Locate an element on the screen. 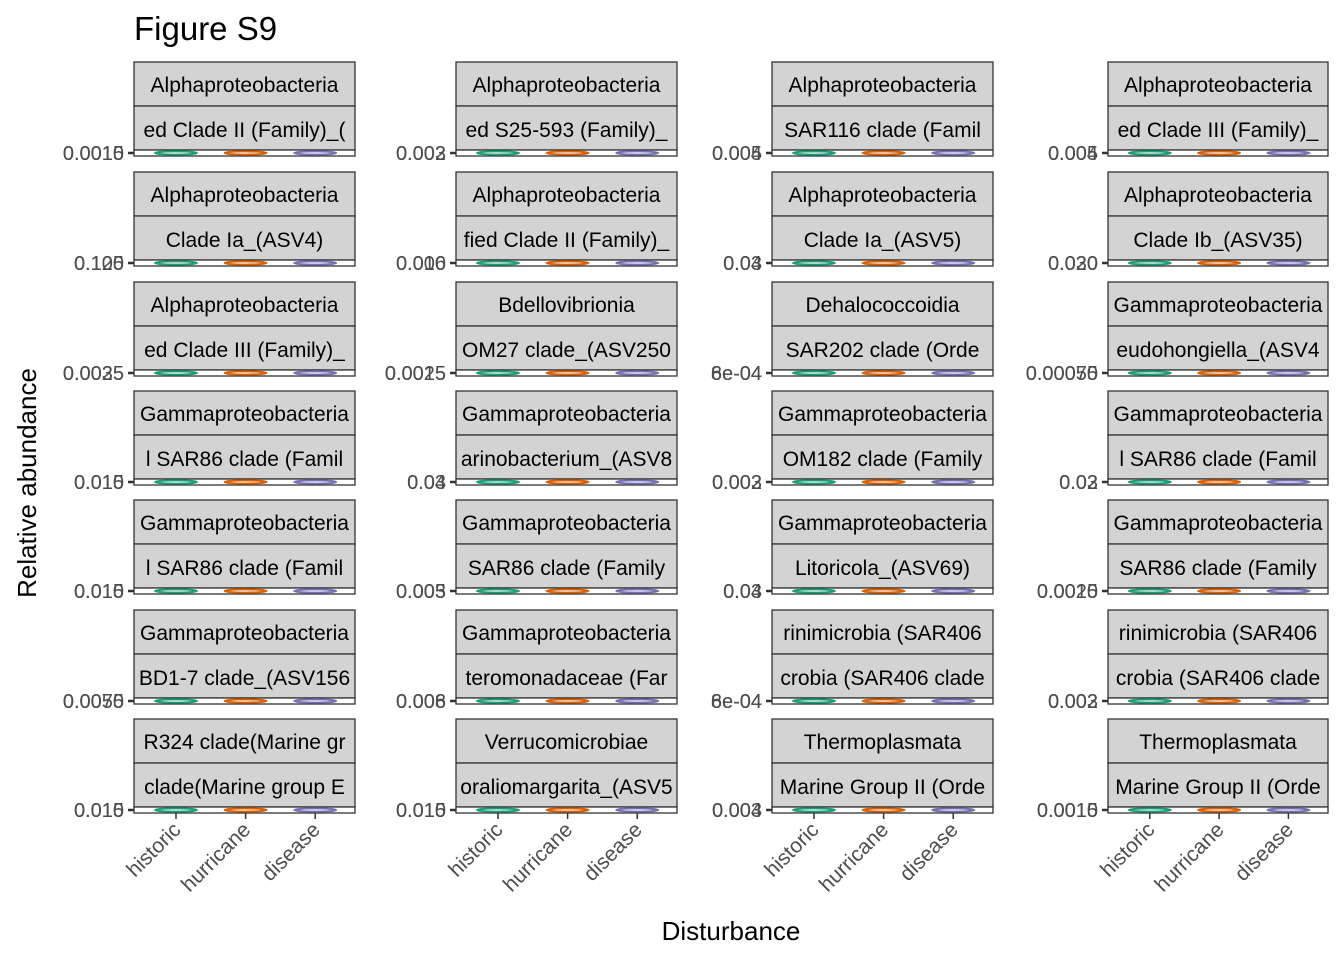  facet-strip-label-2: Marine Group II (Orde is located at coordinates (882, 787).